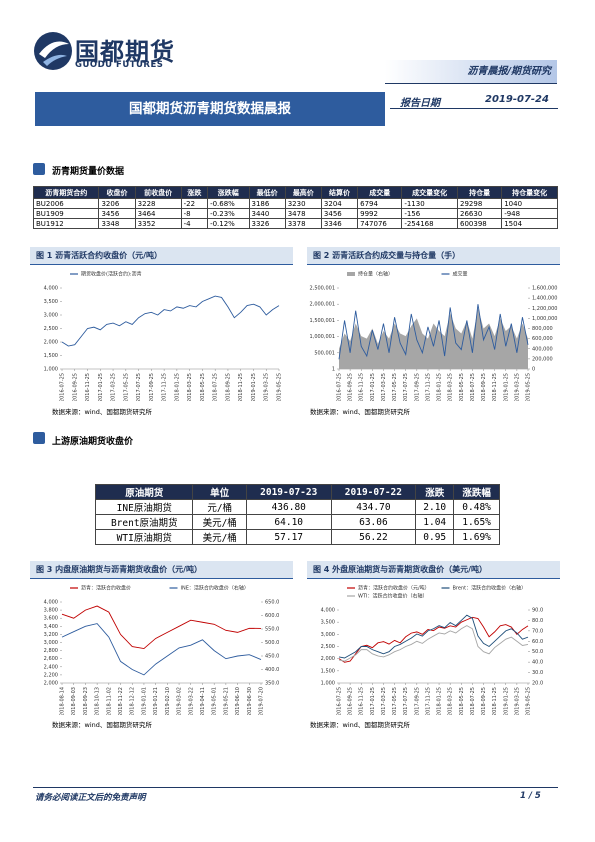  Describe the element at coordinates (530, 796) in the screenshot. I see `page-number: 1 / 5` at that location.